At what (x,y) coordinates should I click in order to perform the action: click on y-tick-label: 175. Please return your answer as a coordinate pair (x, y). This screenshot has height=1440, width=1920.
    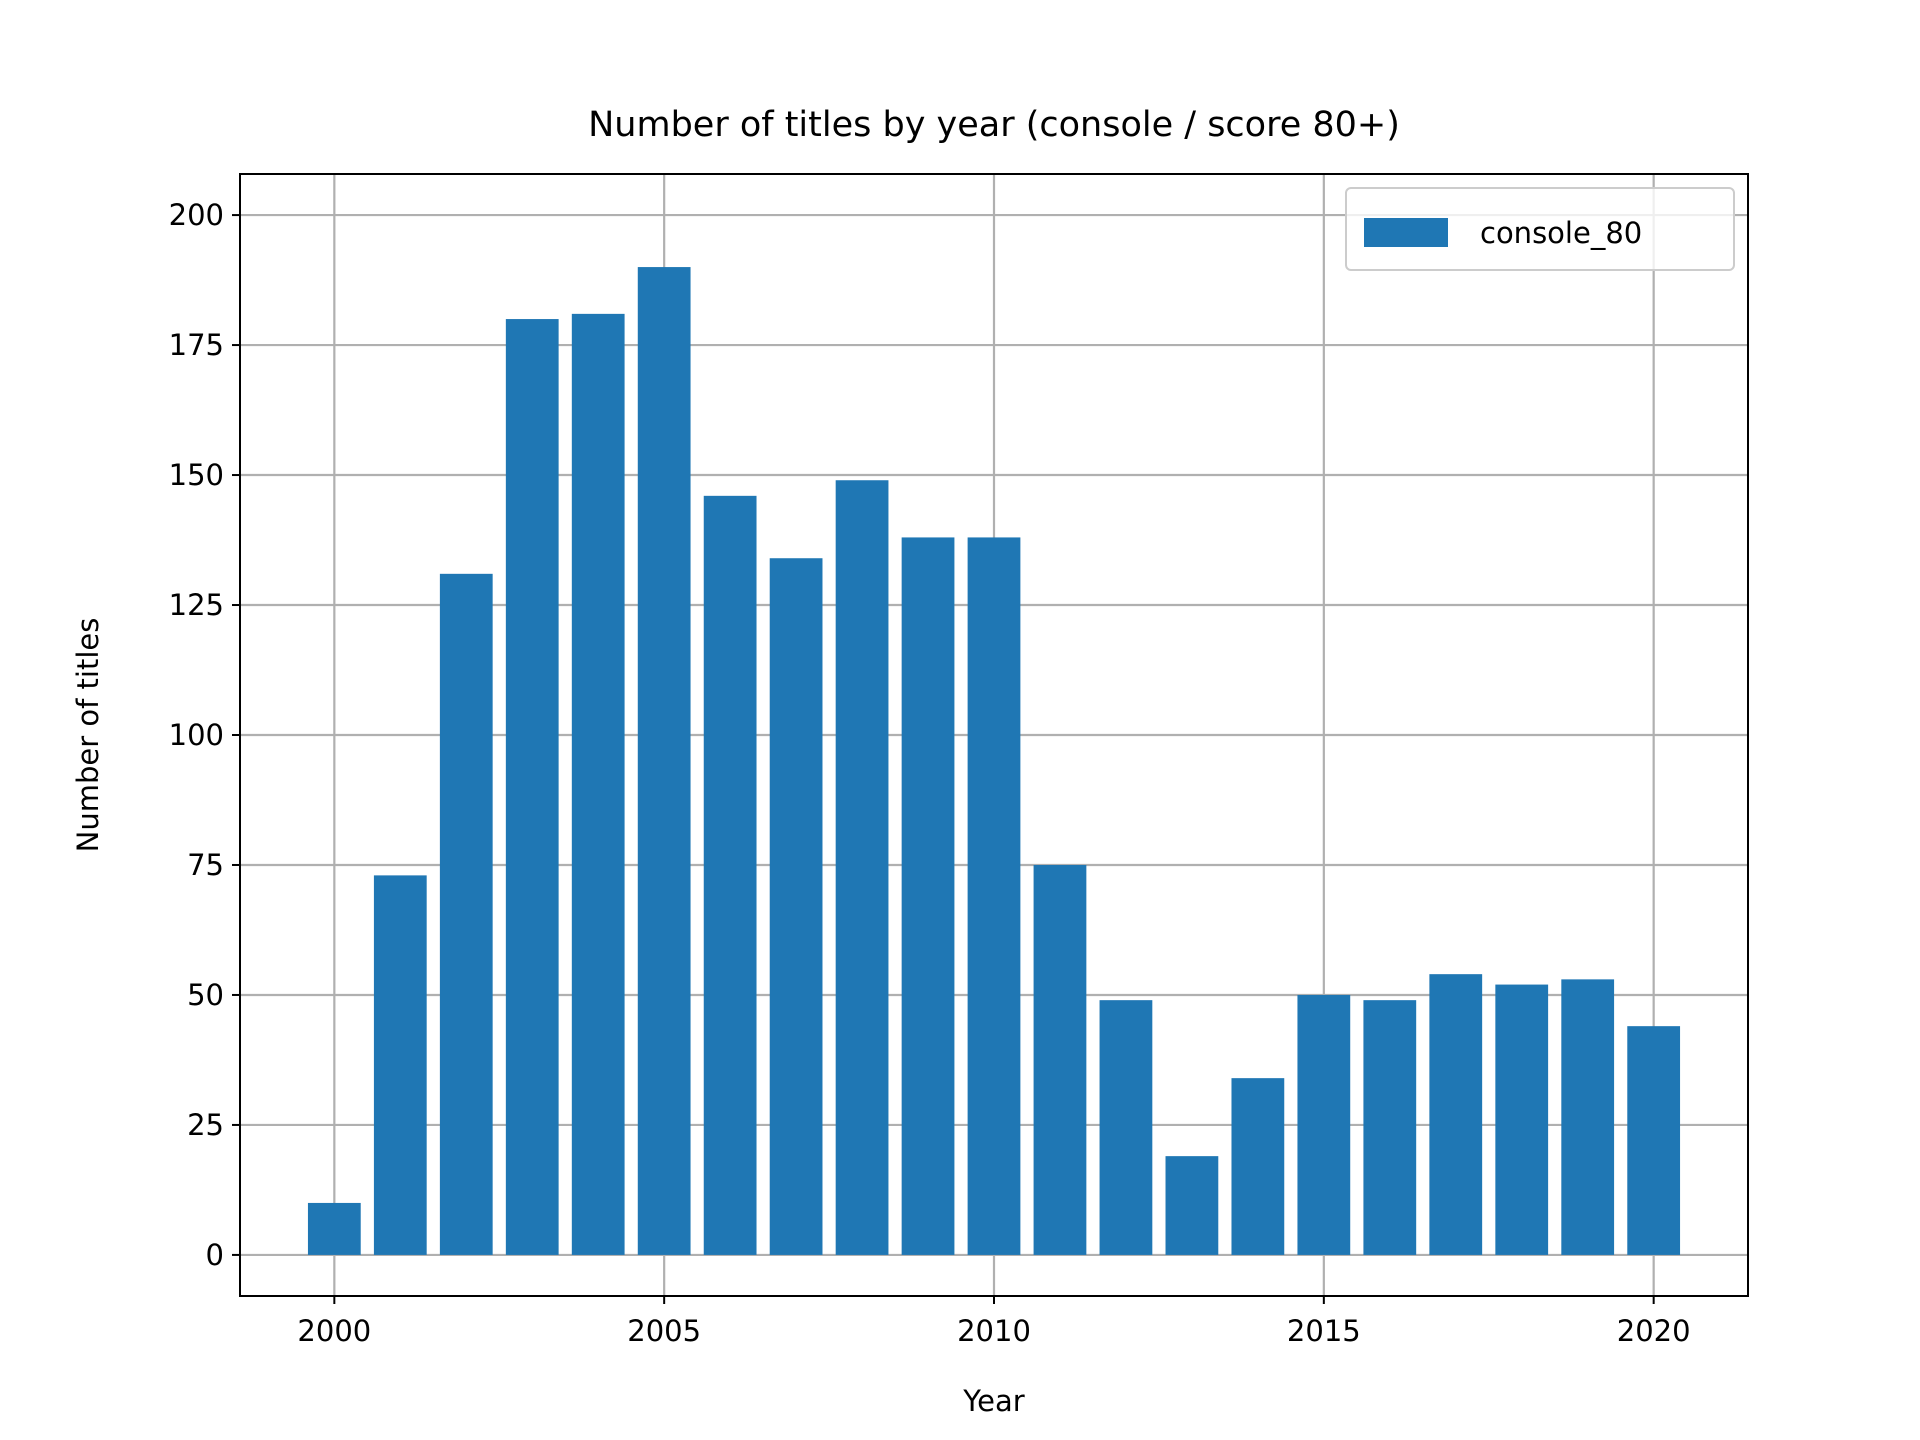
    Looking at the image, I should click on (196, 345).